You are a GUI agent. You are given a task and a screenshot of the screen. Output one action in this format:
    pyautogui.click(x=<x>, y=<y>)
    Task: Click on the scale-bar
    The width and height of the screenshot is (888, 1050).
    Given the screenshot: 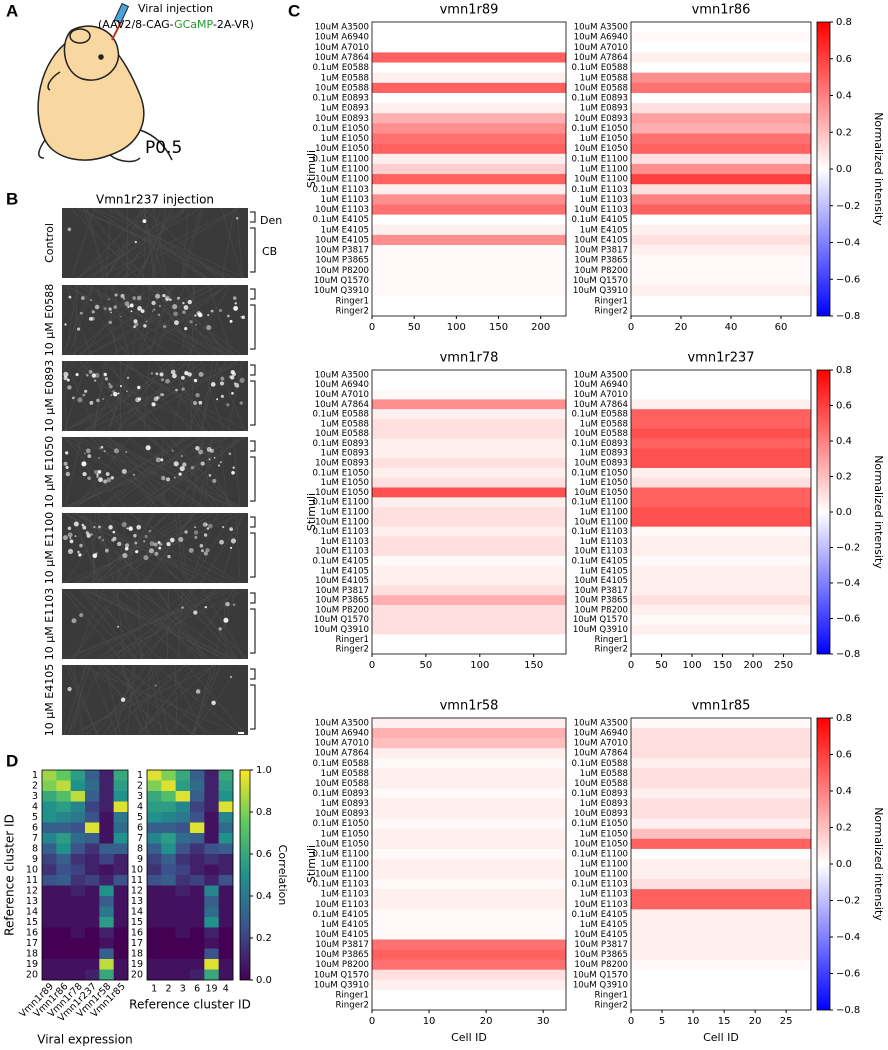 What is the action you would take?
    pyautogui.click(x=241, y=733)
    